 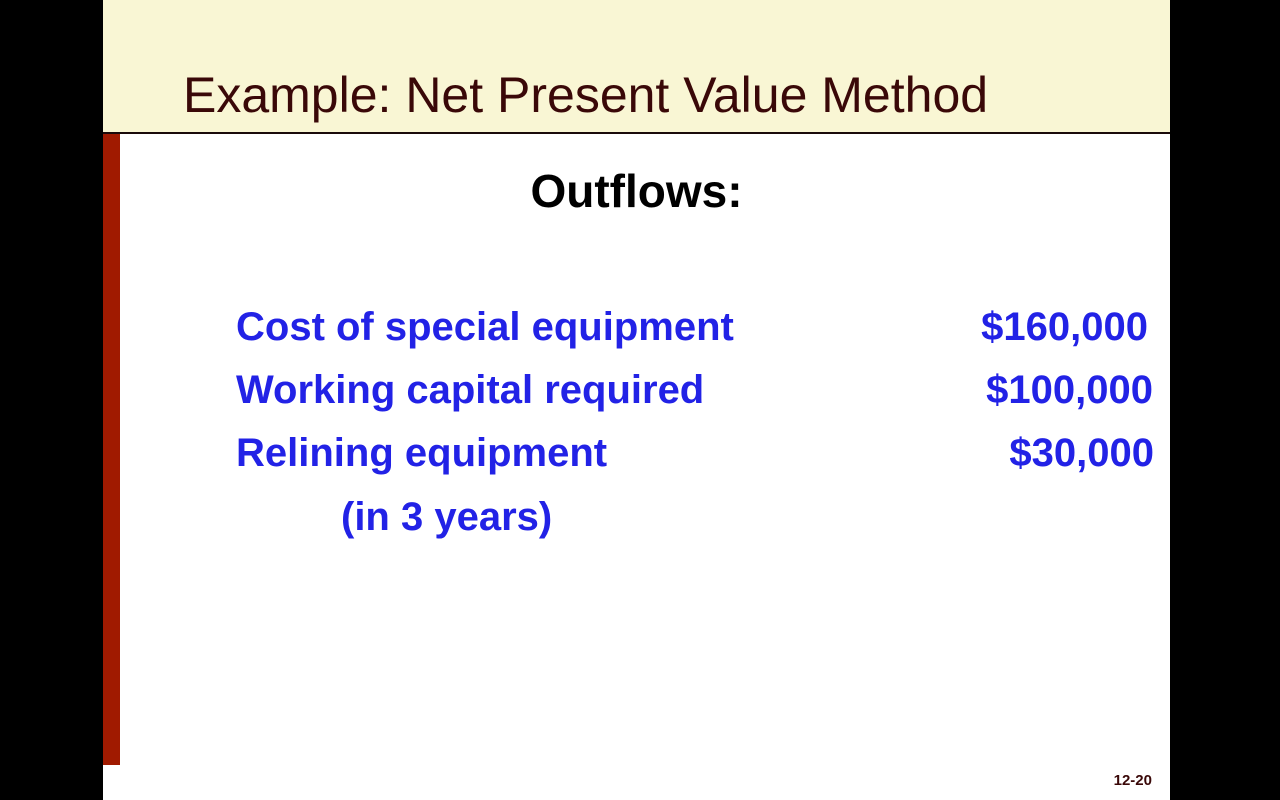 I want to click on accent-bar, so click(x=111, y=449).